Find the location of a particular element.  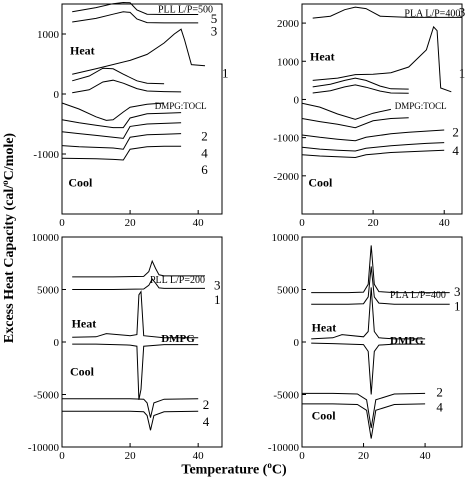

y-axis-label: Excess Heat Capacity (cal/oC/mole) is located at coordinates (8, 238).